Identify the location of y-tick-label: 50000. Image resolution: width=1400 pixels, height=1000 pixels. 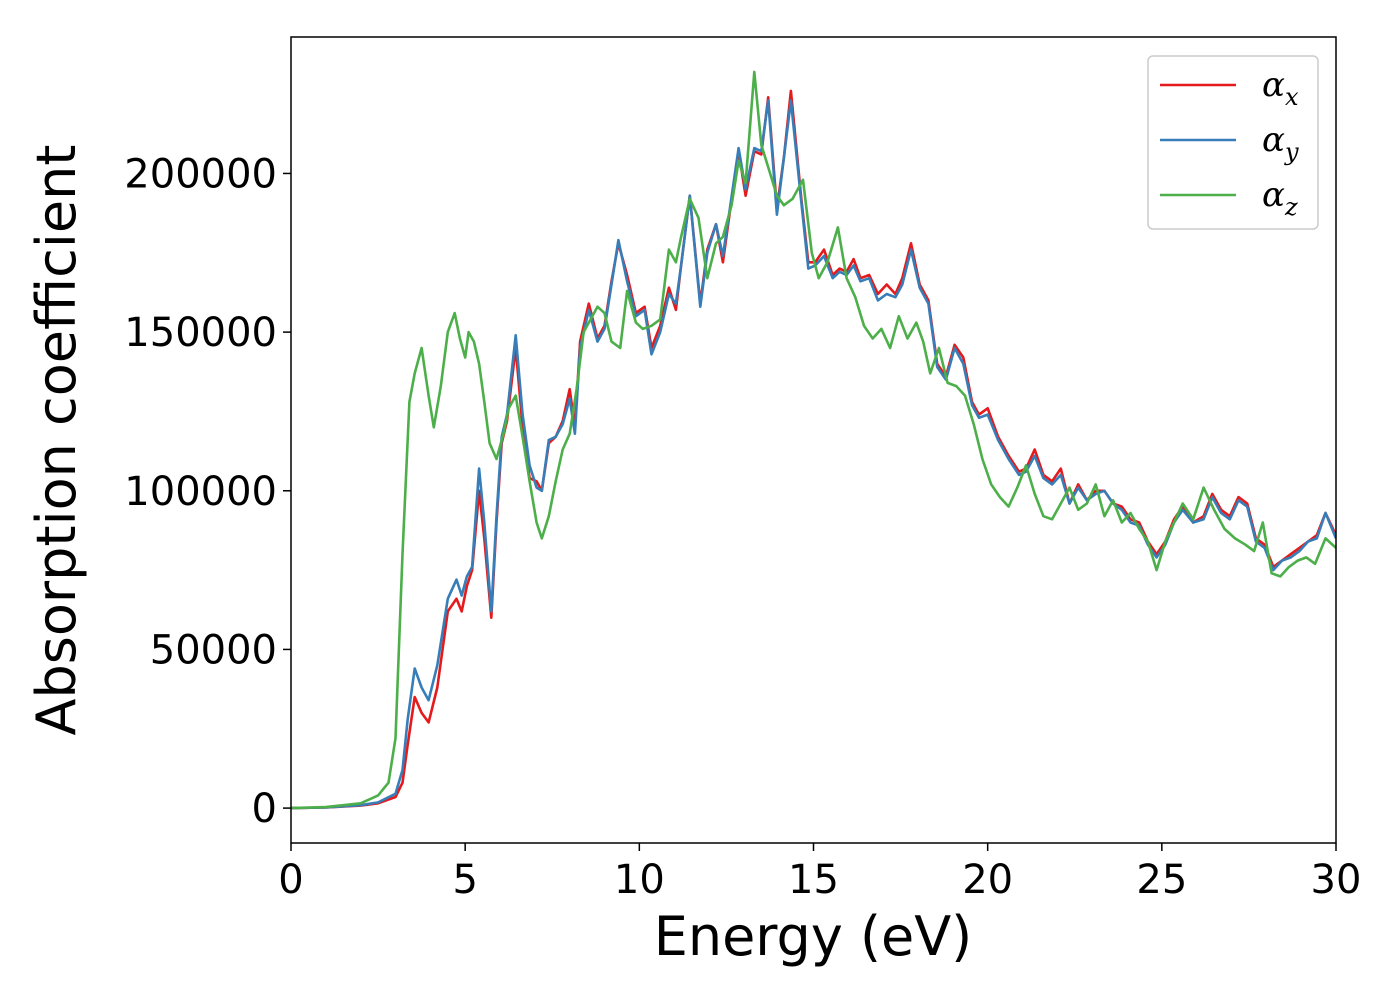
(213, 650).